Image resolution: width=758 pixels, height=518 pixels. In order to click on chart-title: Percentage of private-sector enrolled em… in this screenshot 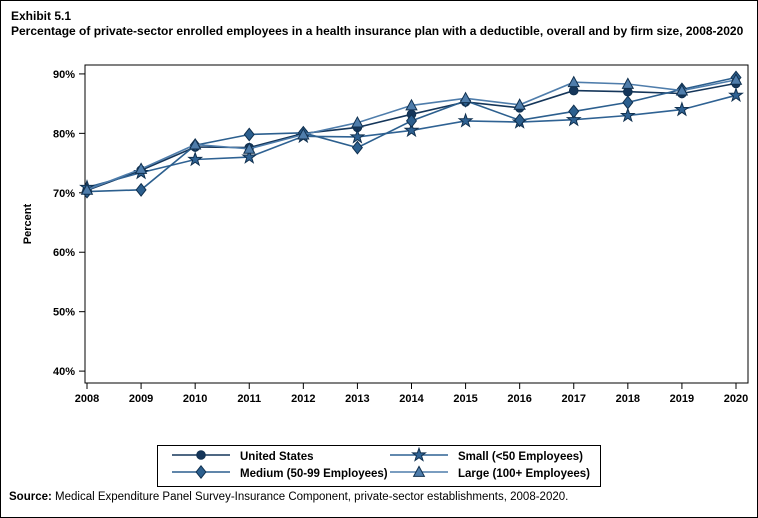, I will do `click(377, 31)`.